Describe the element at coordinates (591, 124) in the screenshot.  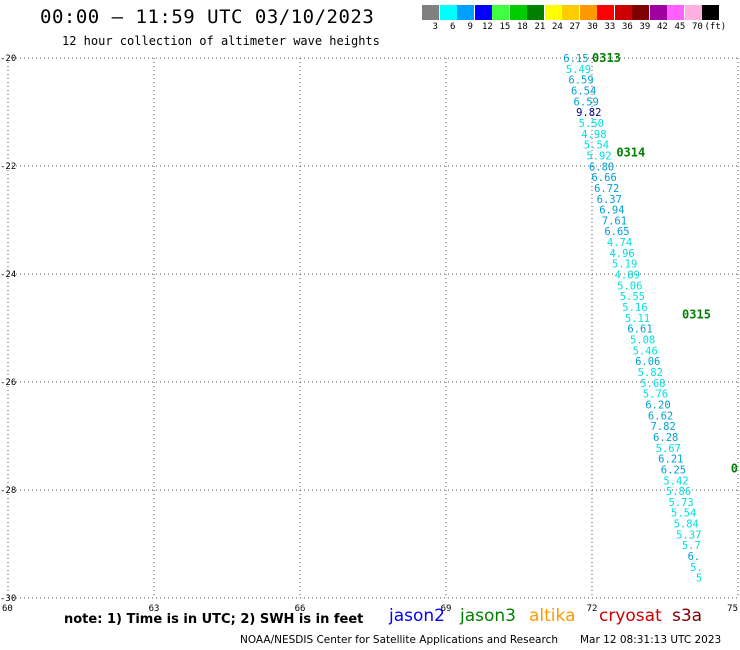
I see `wave-height-value: 5.50` at that location.